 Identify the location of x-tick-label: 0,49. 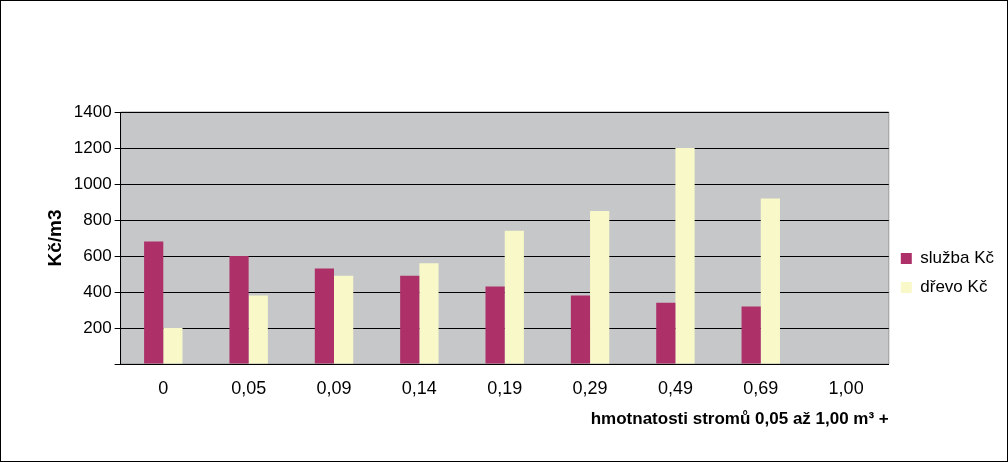
(675, 387).